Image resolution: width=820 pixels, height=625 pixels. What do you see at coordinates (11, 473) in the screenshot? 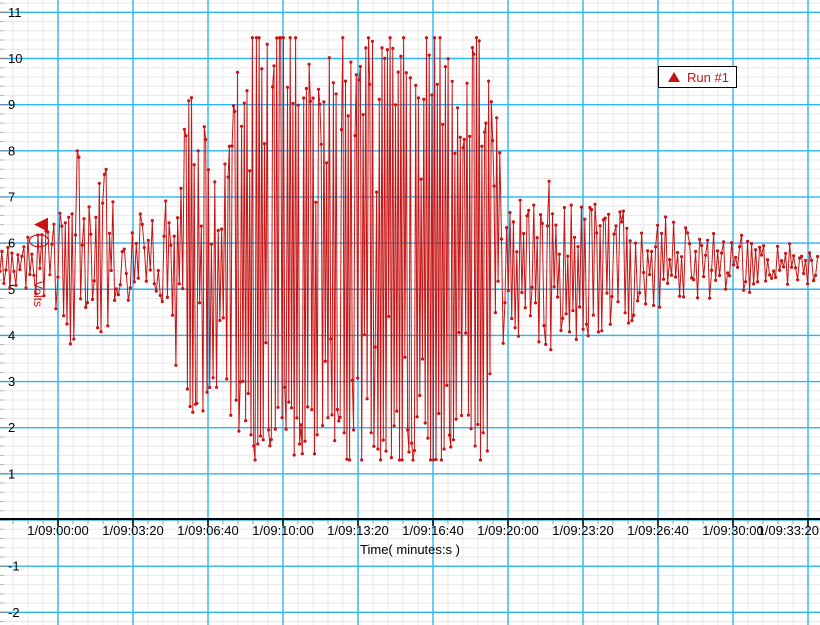
I see `y-tick-label: 1` at bounding box center [11, 473].